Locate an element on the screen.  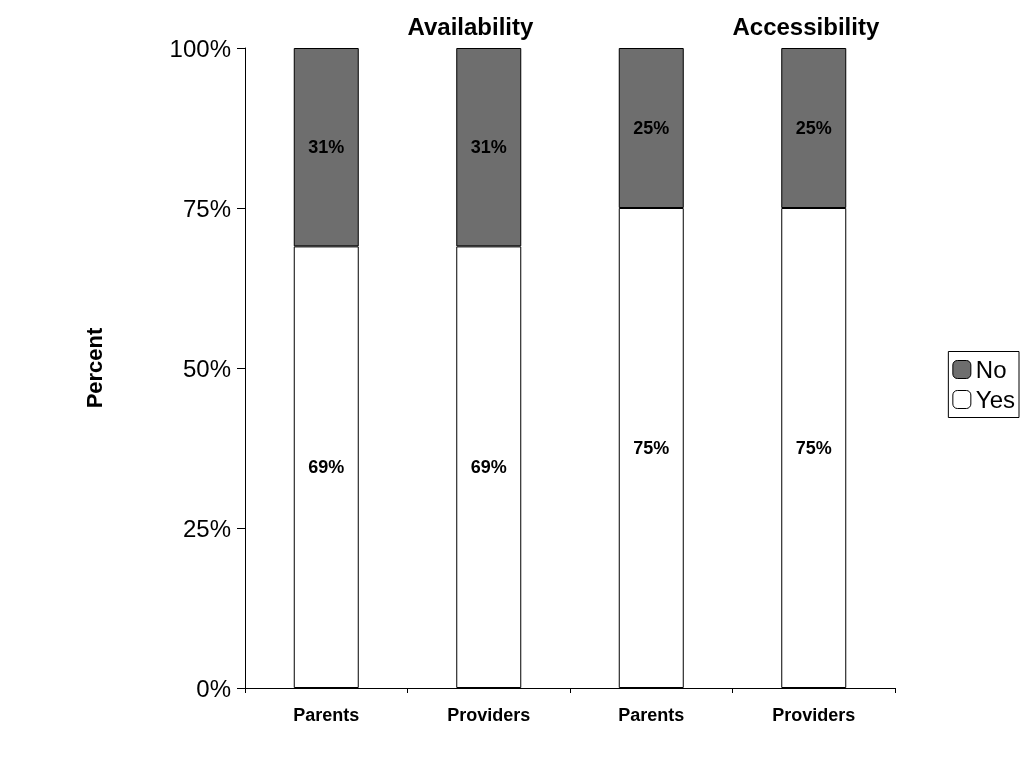
y-tick-label: 0% is located at coordinates (213, 688).